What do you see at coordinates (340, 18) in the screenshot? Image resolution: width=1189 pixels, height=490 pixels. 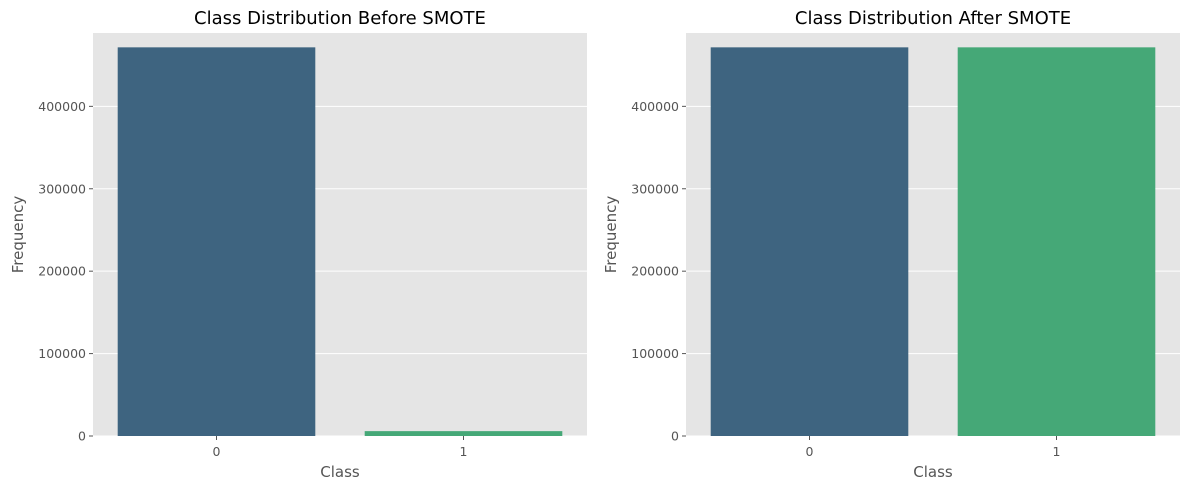 I see `chart-title: Class Distribution Before SMOTE` at bounding box center [340, 18].